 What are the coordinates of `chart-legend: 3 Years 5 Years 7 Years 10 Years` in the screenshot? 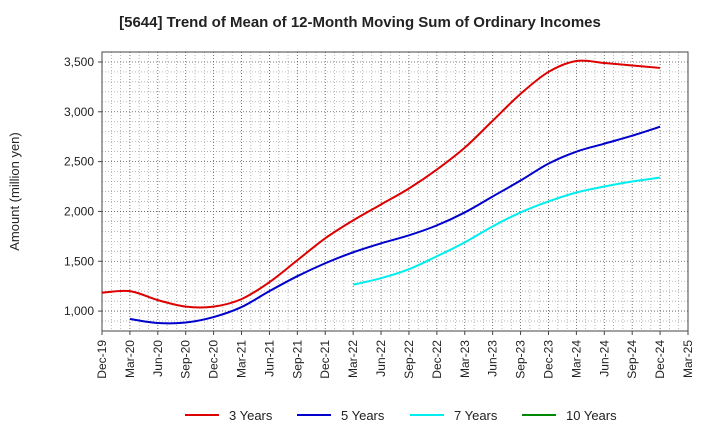 It's located at (360, 415).